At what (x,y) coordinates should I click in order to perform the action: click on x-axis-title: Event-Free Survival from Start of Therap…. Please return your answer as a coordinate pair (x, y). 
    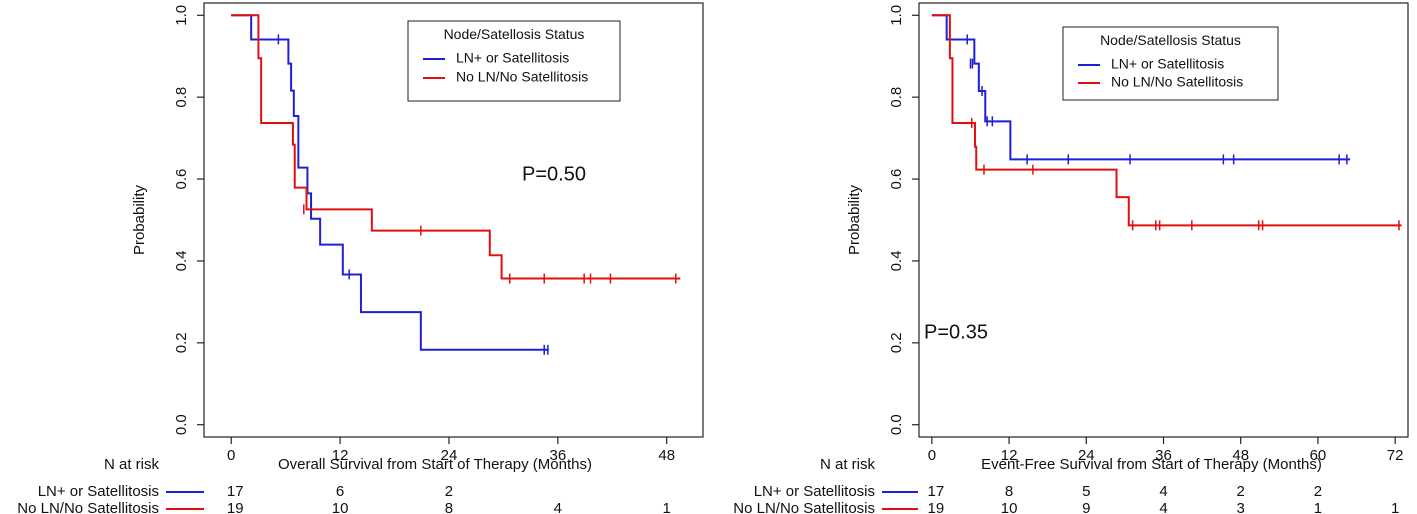
    Looking at the image, I should click on (1151, 464).